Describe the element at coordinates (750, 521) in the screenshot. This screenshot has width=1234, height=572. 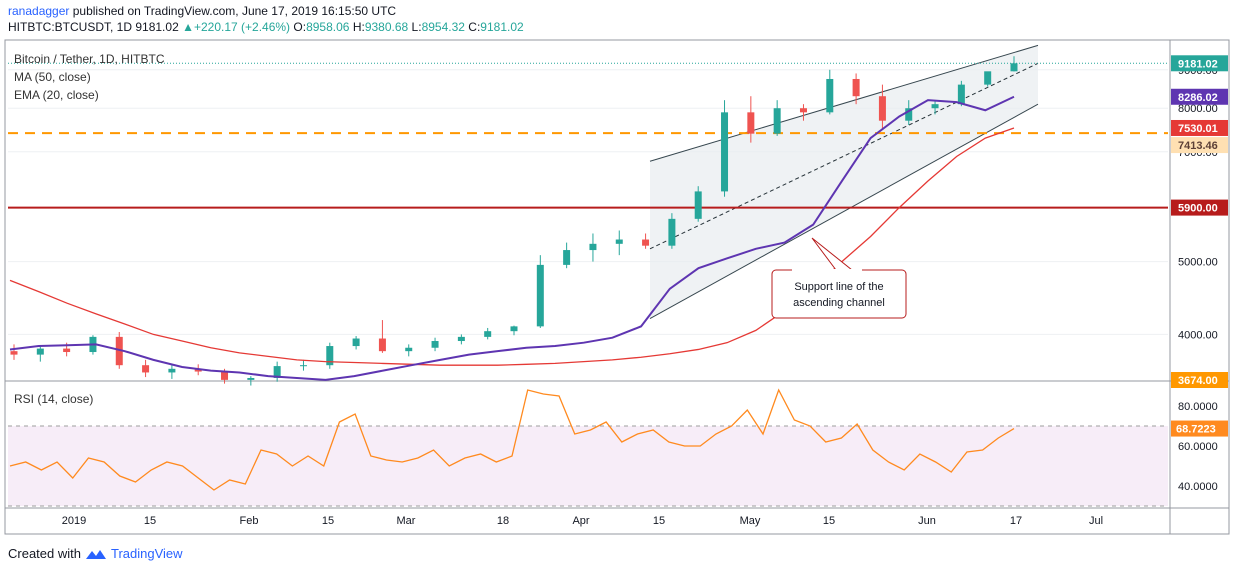
I see `time-tick-label: May` at that location.